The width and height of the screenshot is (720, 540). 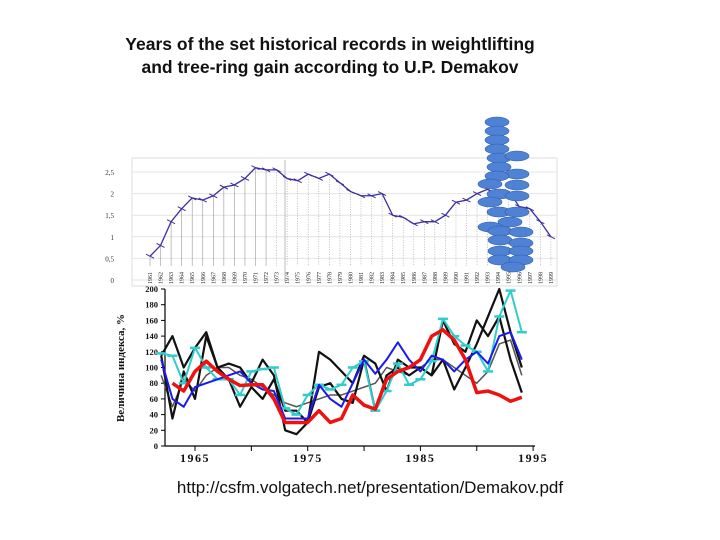 I want to click on bottom-series-blue, so click(x=341, y=375).